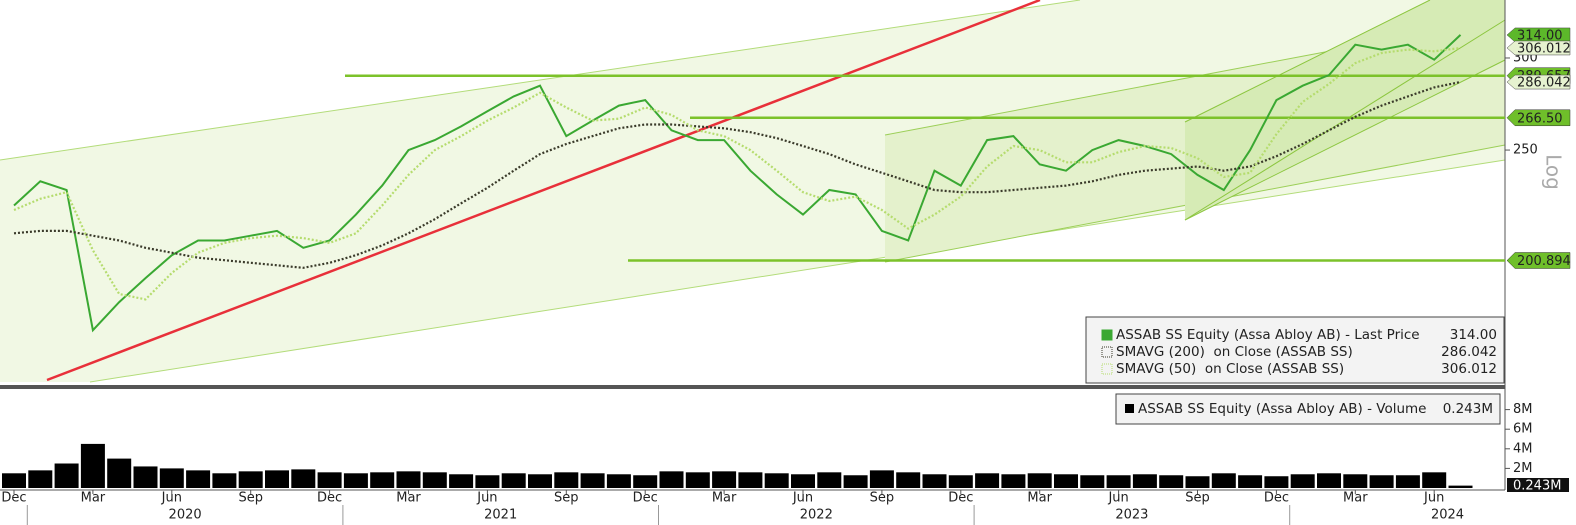 Image resolution: width=1576 pixels, height=525 pixels. Describe the element at coordinates (1469, 352) in the screenshot. I see `legend-value: 286.042` at that location.